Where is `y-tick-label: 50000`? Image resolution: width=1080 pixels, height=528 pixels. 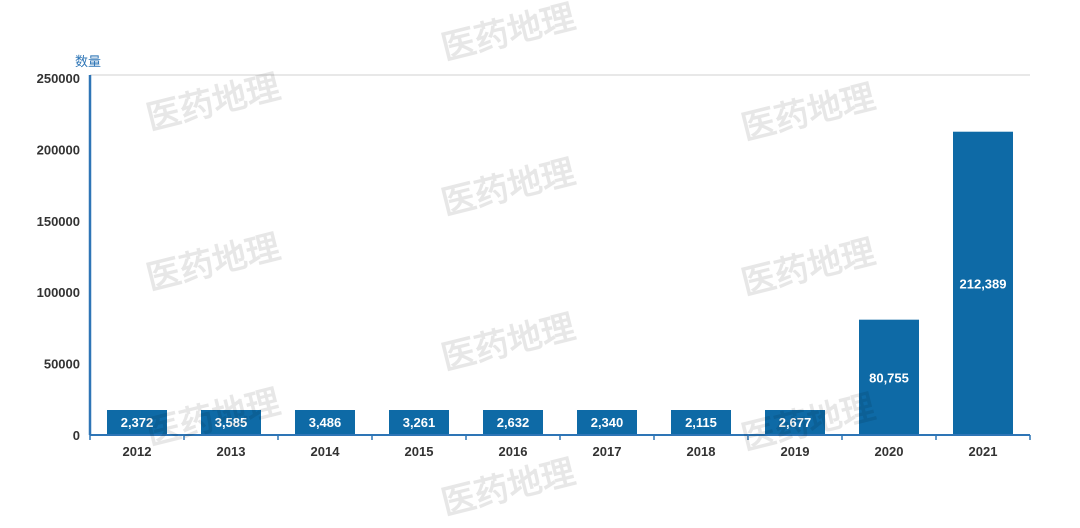 y-tick-label: 50000 is located at coordinates (62, 364).